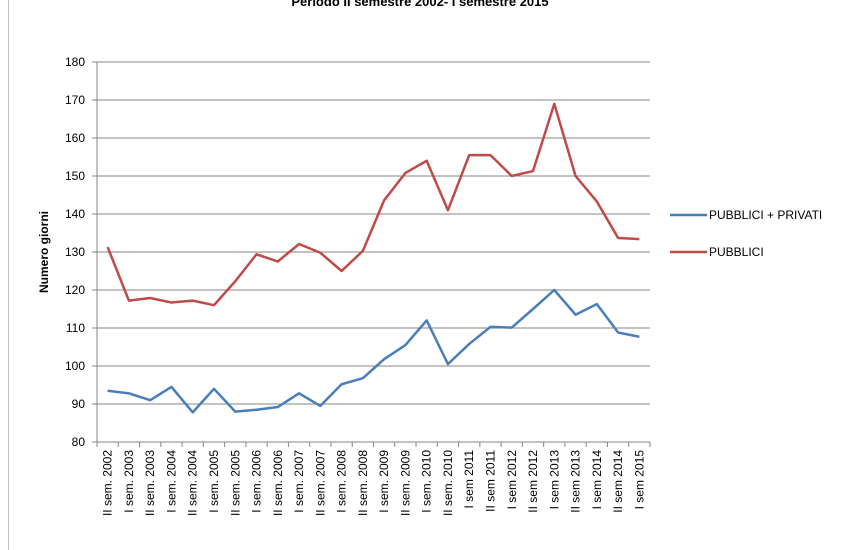 The width and height of the screenshot is (845, 550). I want to click on x-tick-label: II sem. 2006, so click(278, 483).